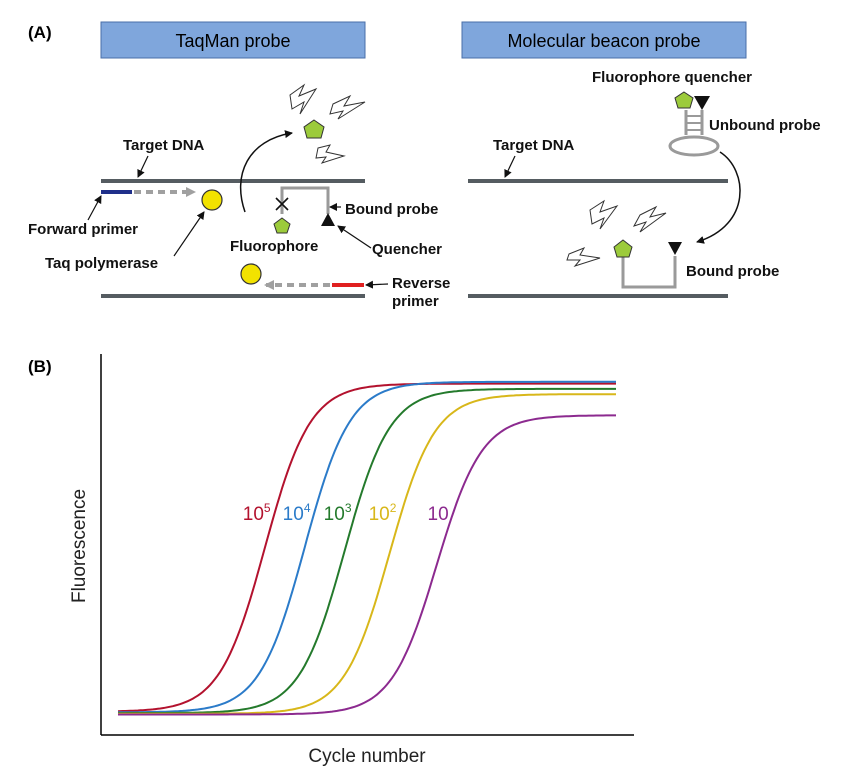  What do you see at coordinates (732, 271) in the screenshot?
I see `beacon-bound-probe-label: Bound probe` at bounding box center [732, 271].